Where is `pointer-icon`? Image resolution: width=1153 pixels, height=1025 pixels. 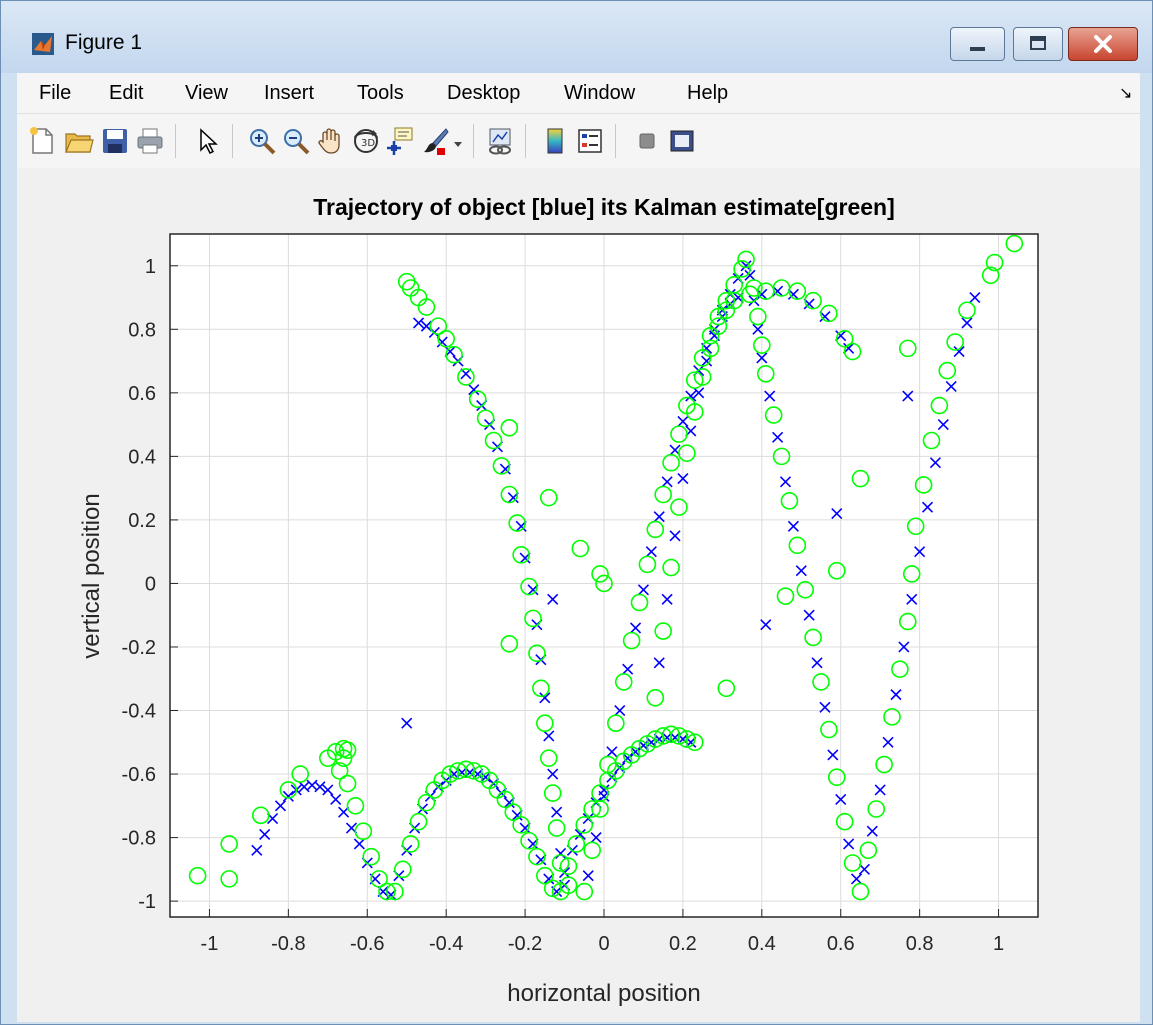
pointer-icon is located at coordinates (208, 141).